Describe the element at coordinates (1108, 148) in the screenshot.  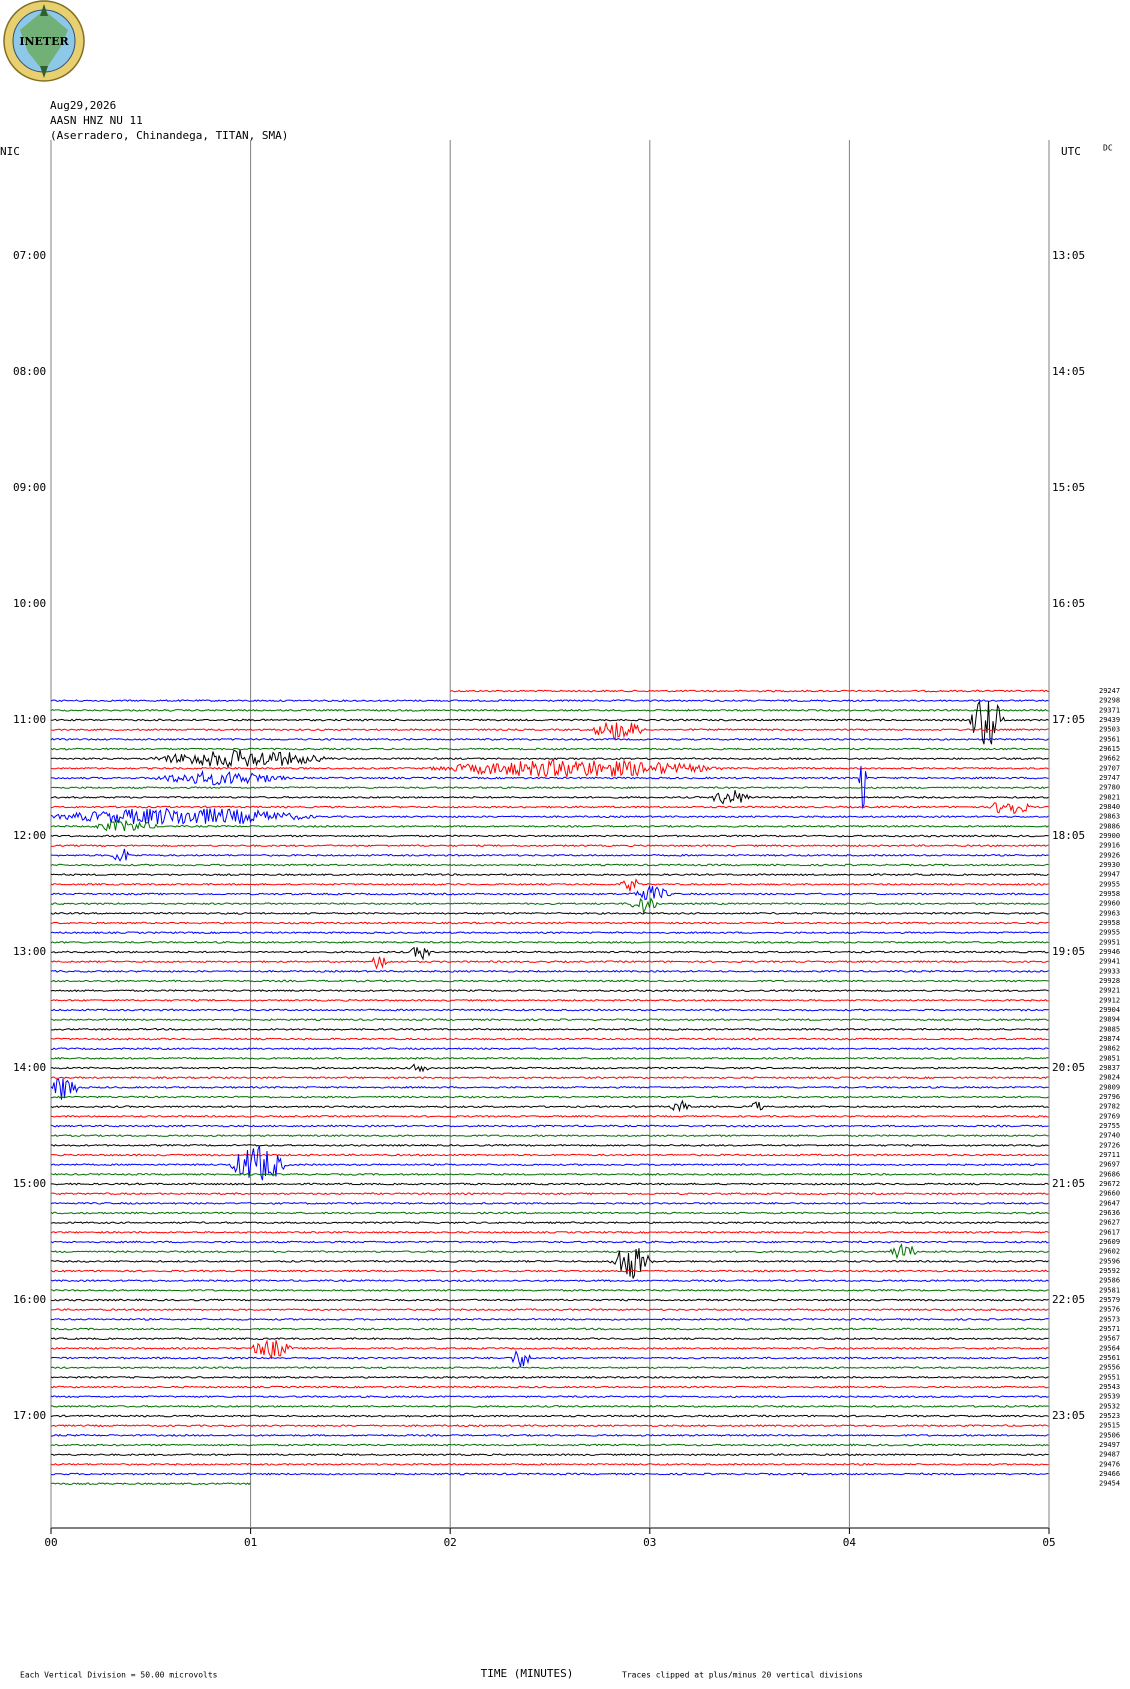
I see `dc-label: DC` at that location.